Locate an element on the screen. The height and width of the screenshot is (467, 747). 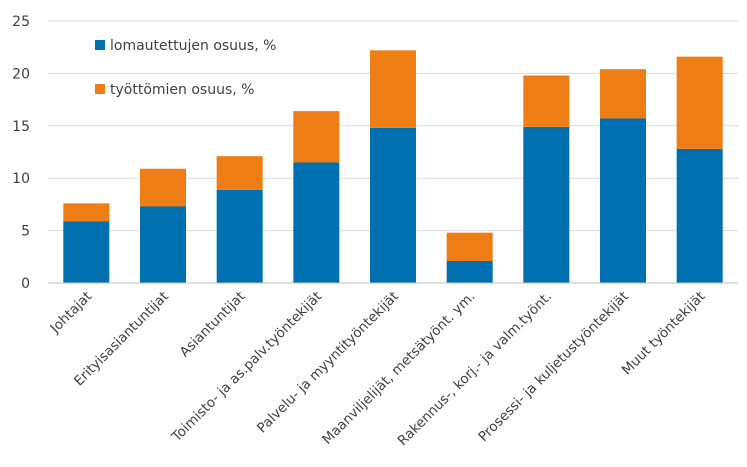
x-category-label: Asiantuntijat is located at coordinates (213, 325).